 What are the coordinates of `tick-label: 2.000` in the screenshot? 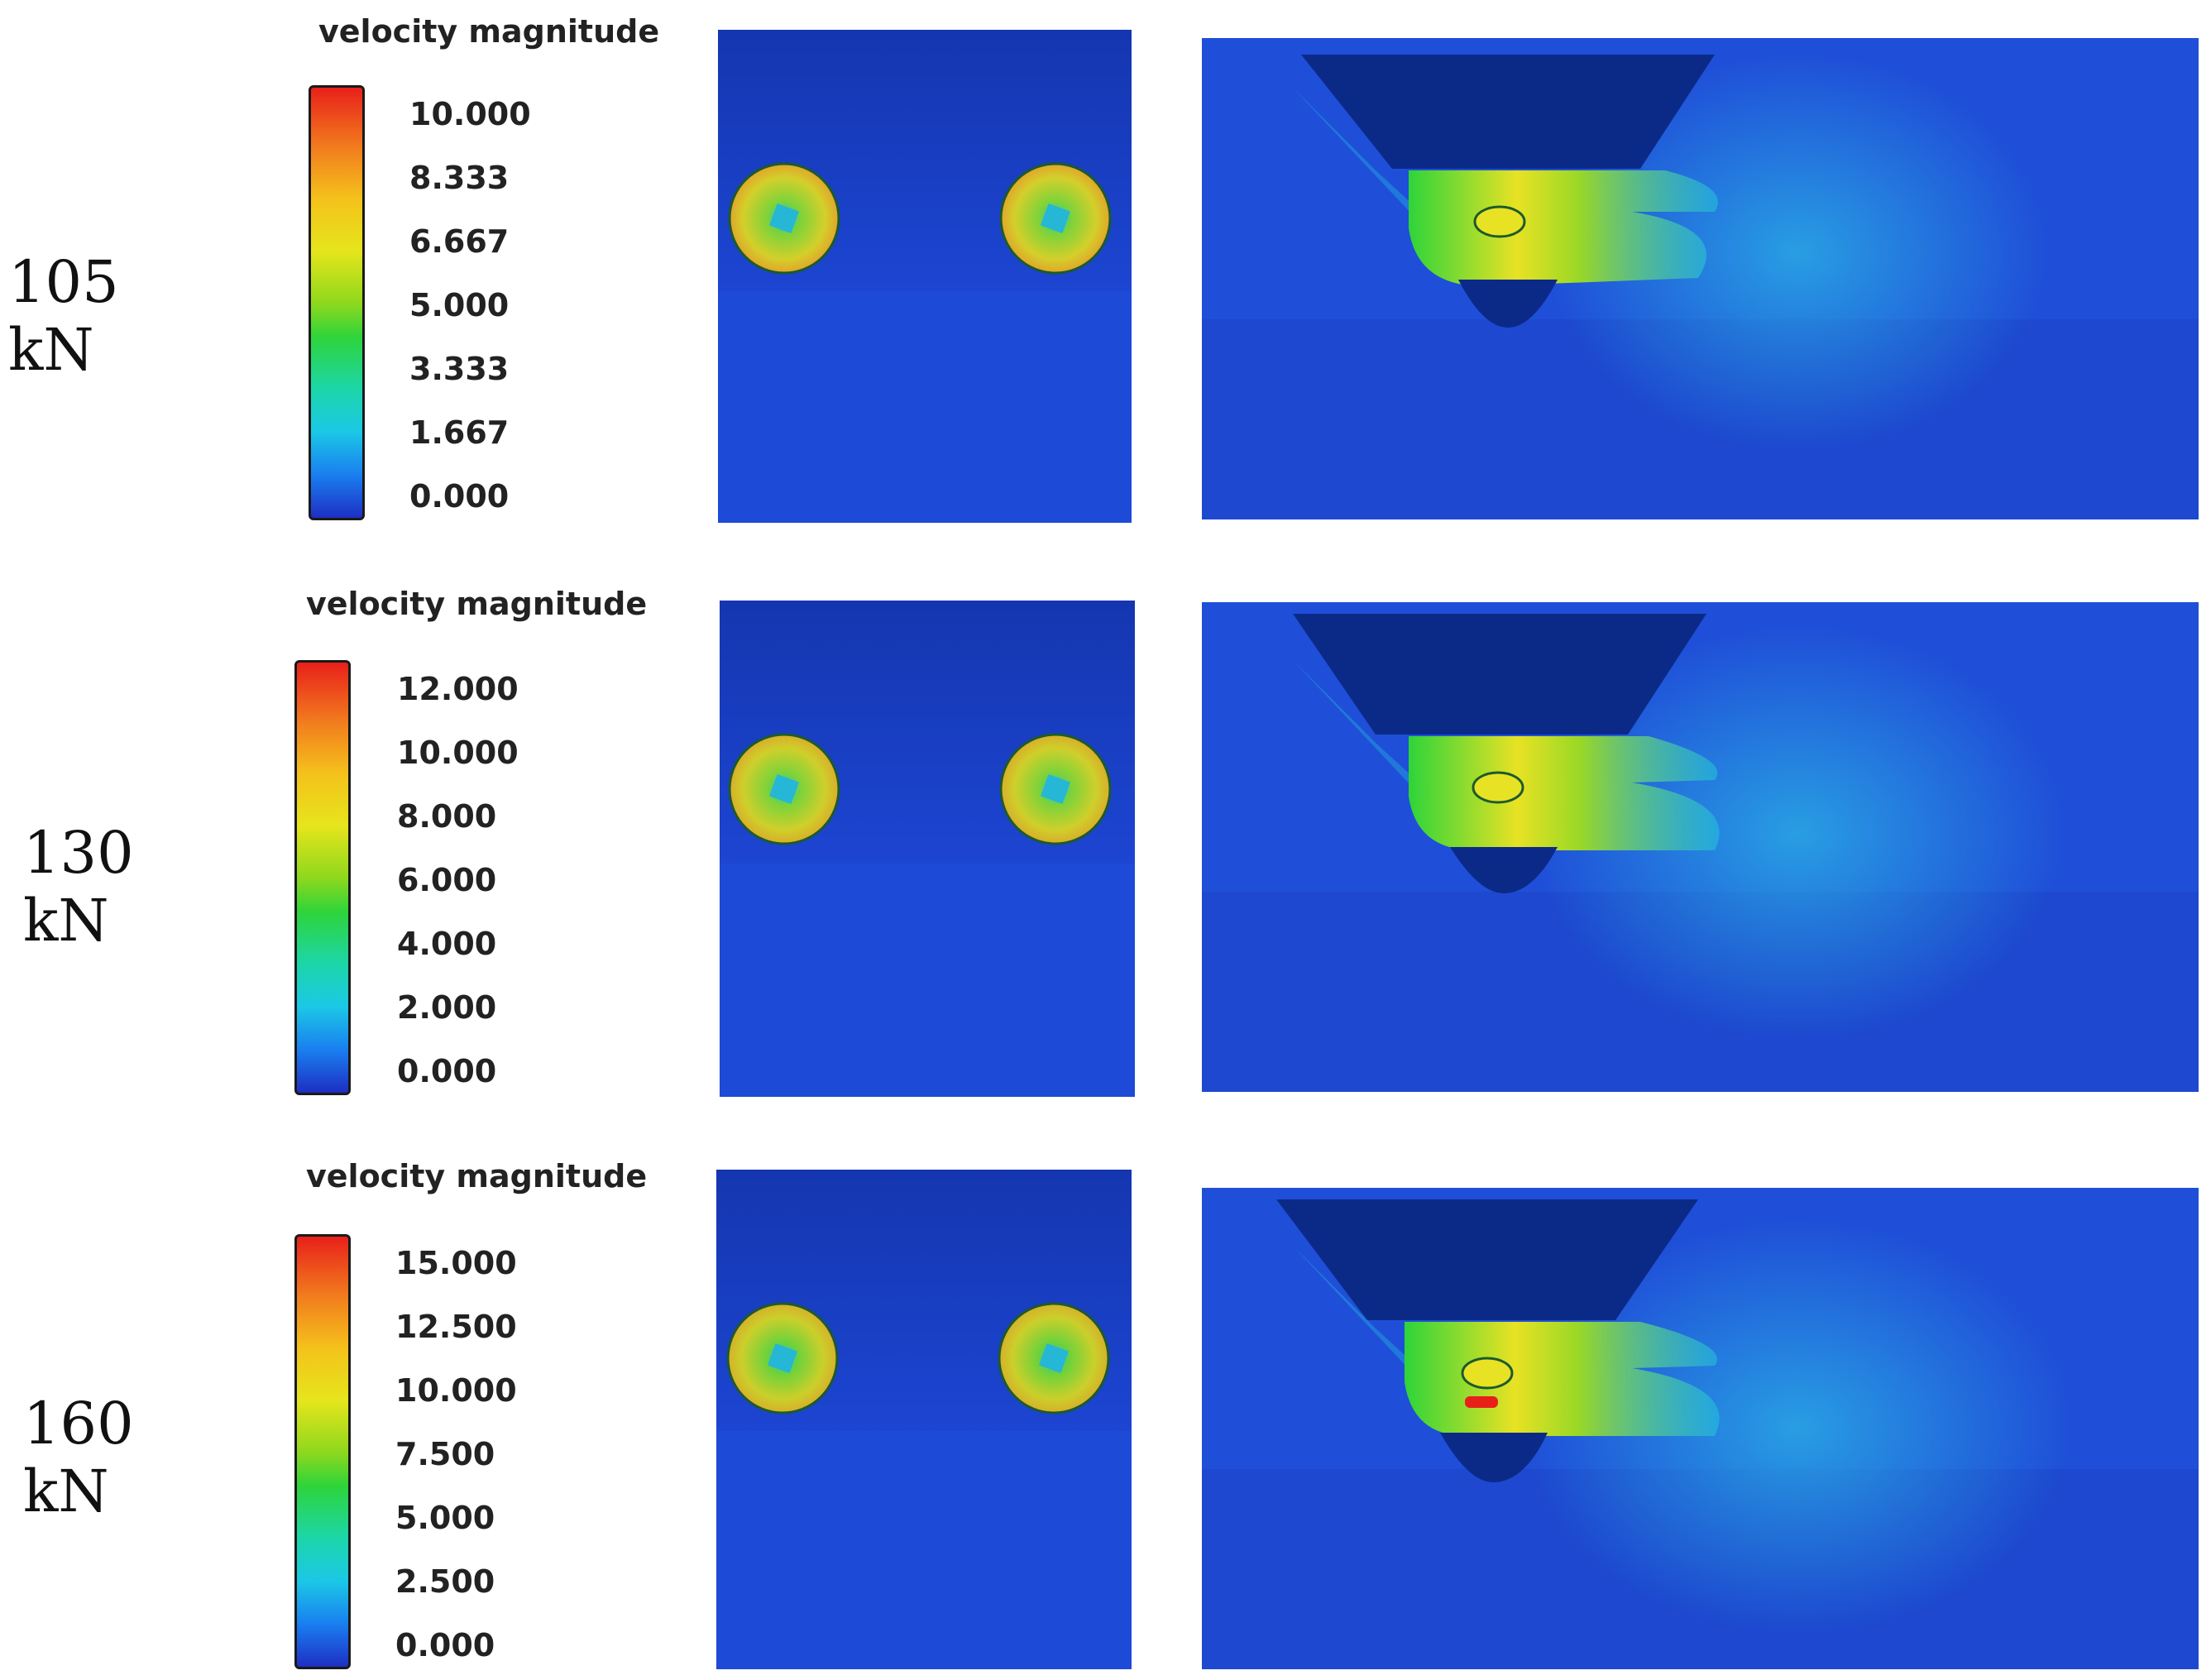 It's located at (447, 1007).